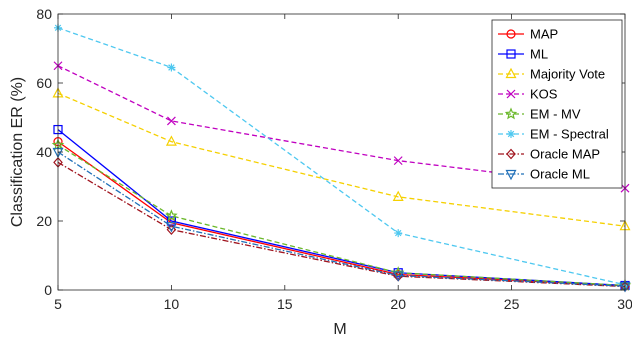  Describe the element at coordinates (58, 304) in the screenshot. I see `x-tick-label: 5` at that location.